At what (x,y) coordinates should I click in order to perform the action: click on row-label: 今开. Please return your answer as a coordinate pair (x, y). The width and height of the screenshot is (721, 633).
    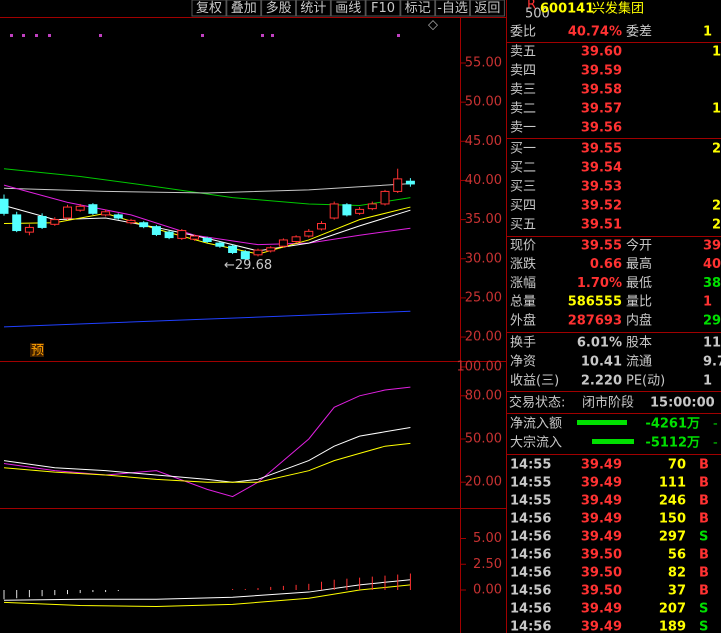
    Looking at the image, I should click on (639, 246).